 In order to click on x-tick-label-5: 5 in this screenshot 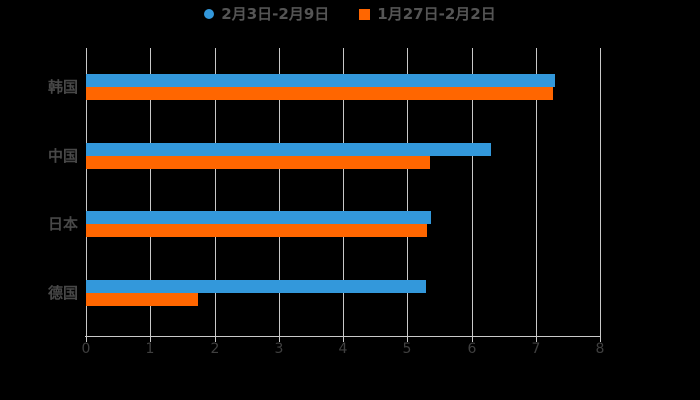, I will do `click(407, 349)`.